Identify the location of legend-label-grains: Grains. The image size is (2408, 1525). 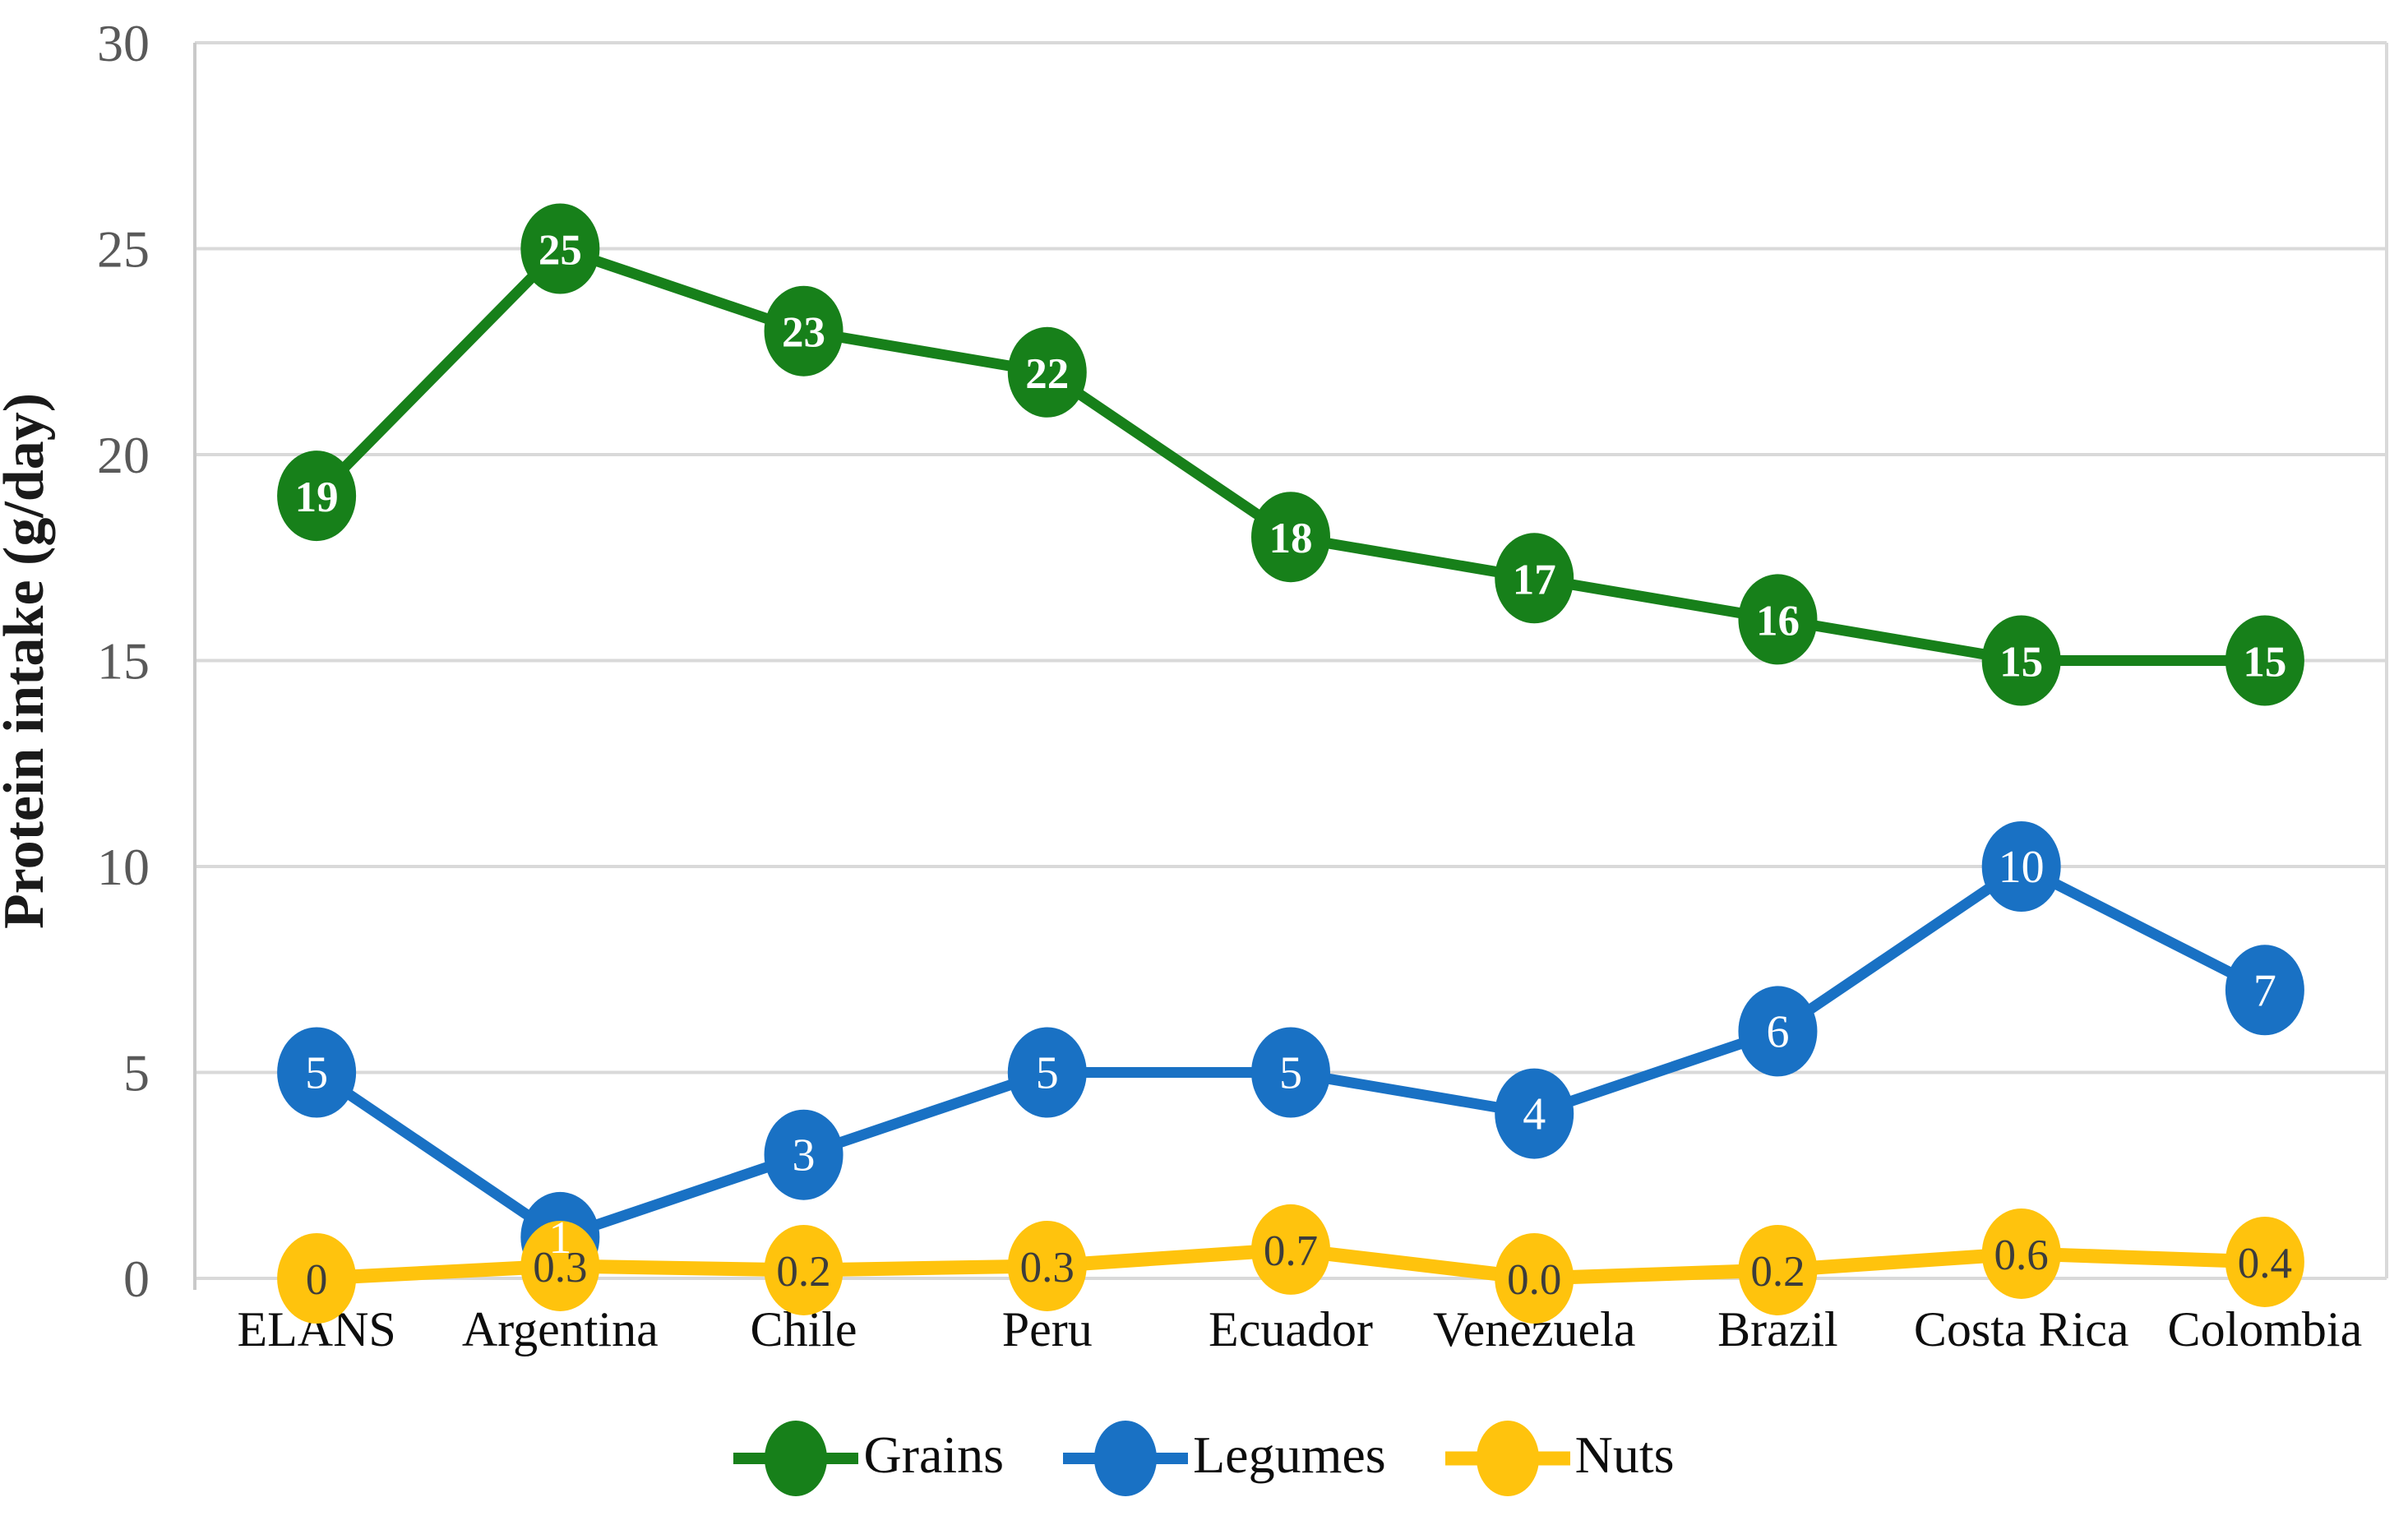
(934, 1455).